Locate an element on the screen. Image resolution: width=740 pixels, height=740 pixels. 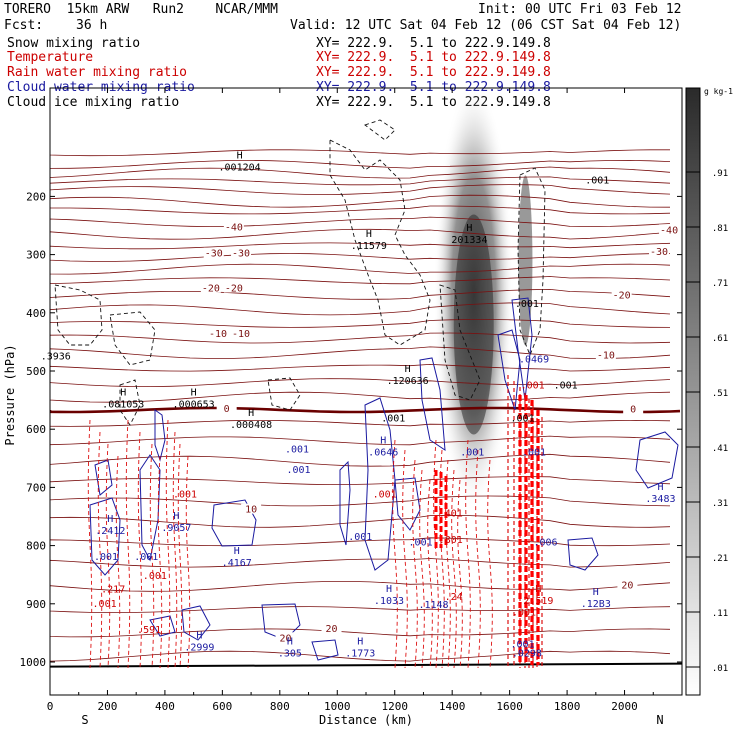
colorbar-tick-label: .51 is located at coordinates (720, 394).